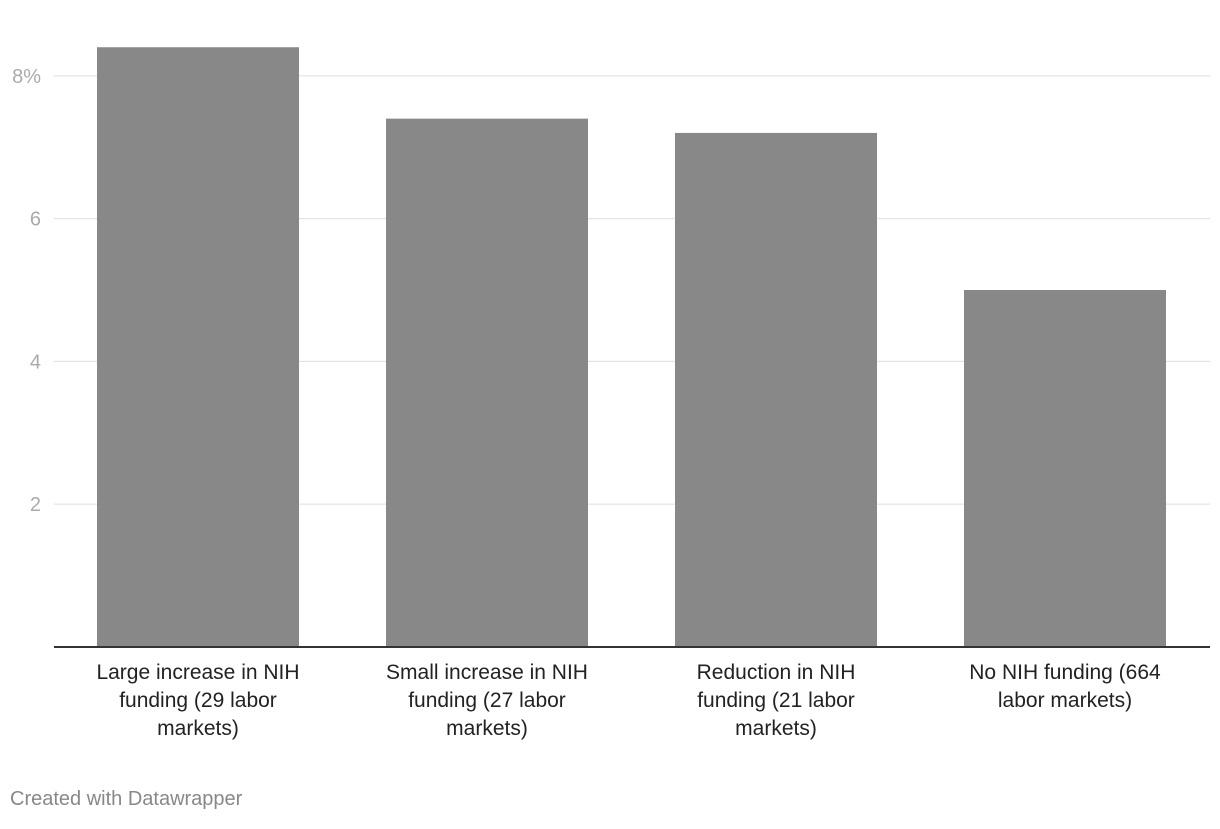  Describe the element at coordinates (35, 220) in the screenshot. I see `y-tick-label: 6` at that location.